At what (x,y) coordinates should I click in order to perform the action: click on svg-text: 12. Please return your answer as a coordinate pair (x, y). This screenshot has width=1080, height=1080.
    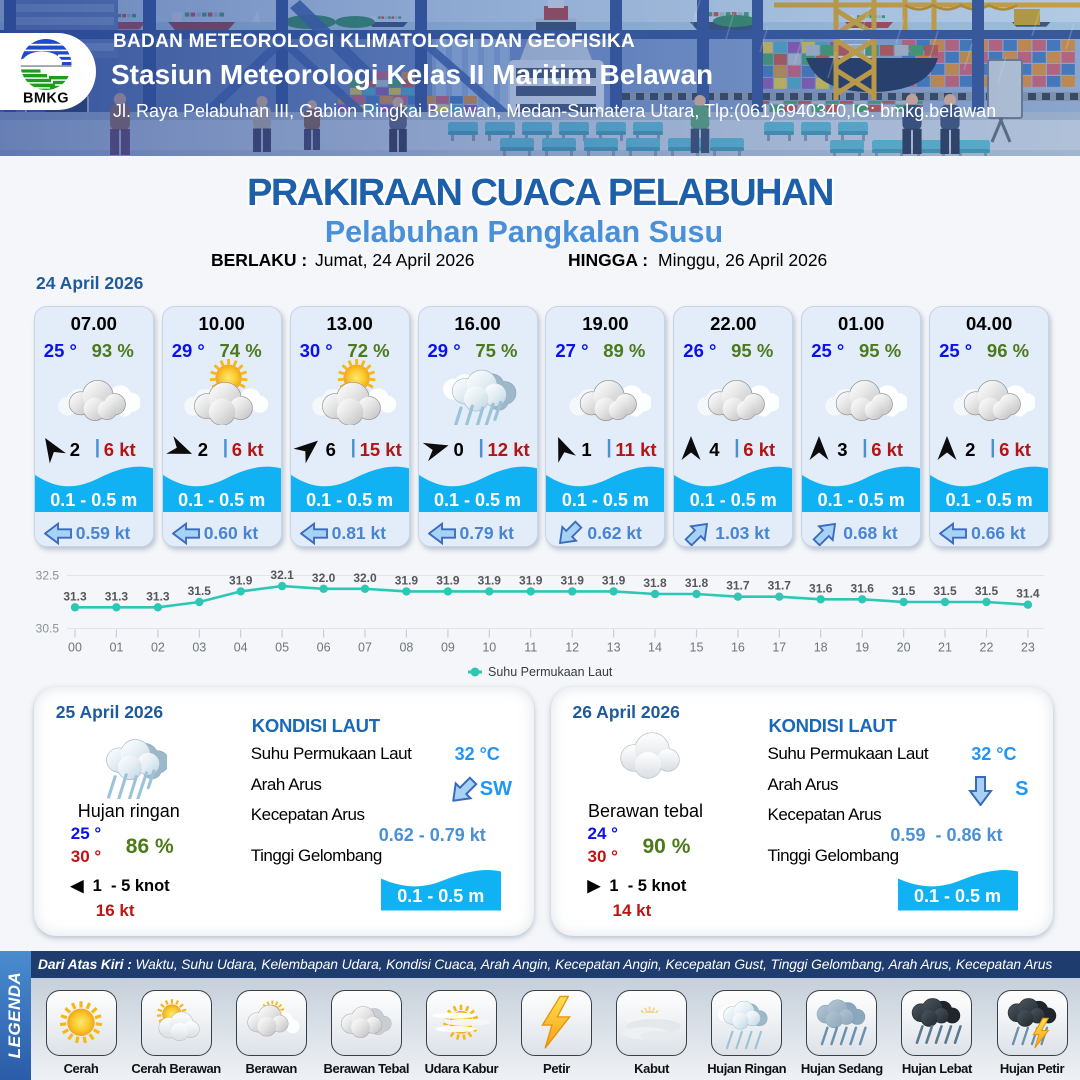
    Looking at the image, I should click on (572, 648).